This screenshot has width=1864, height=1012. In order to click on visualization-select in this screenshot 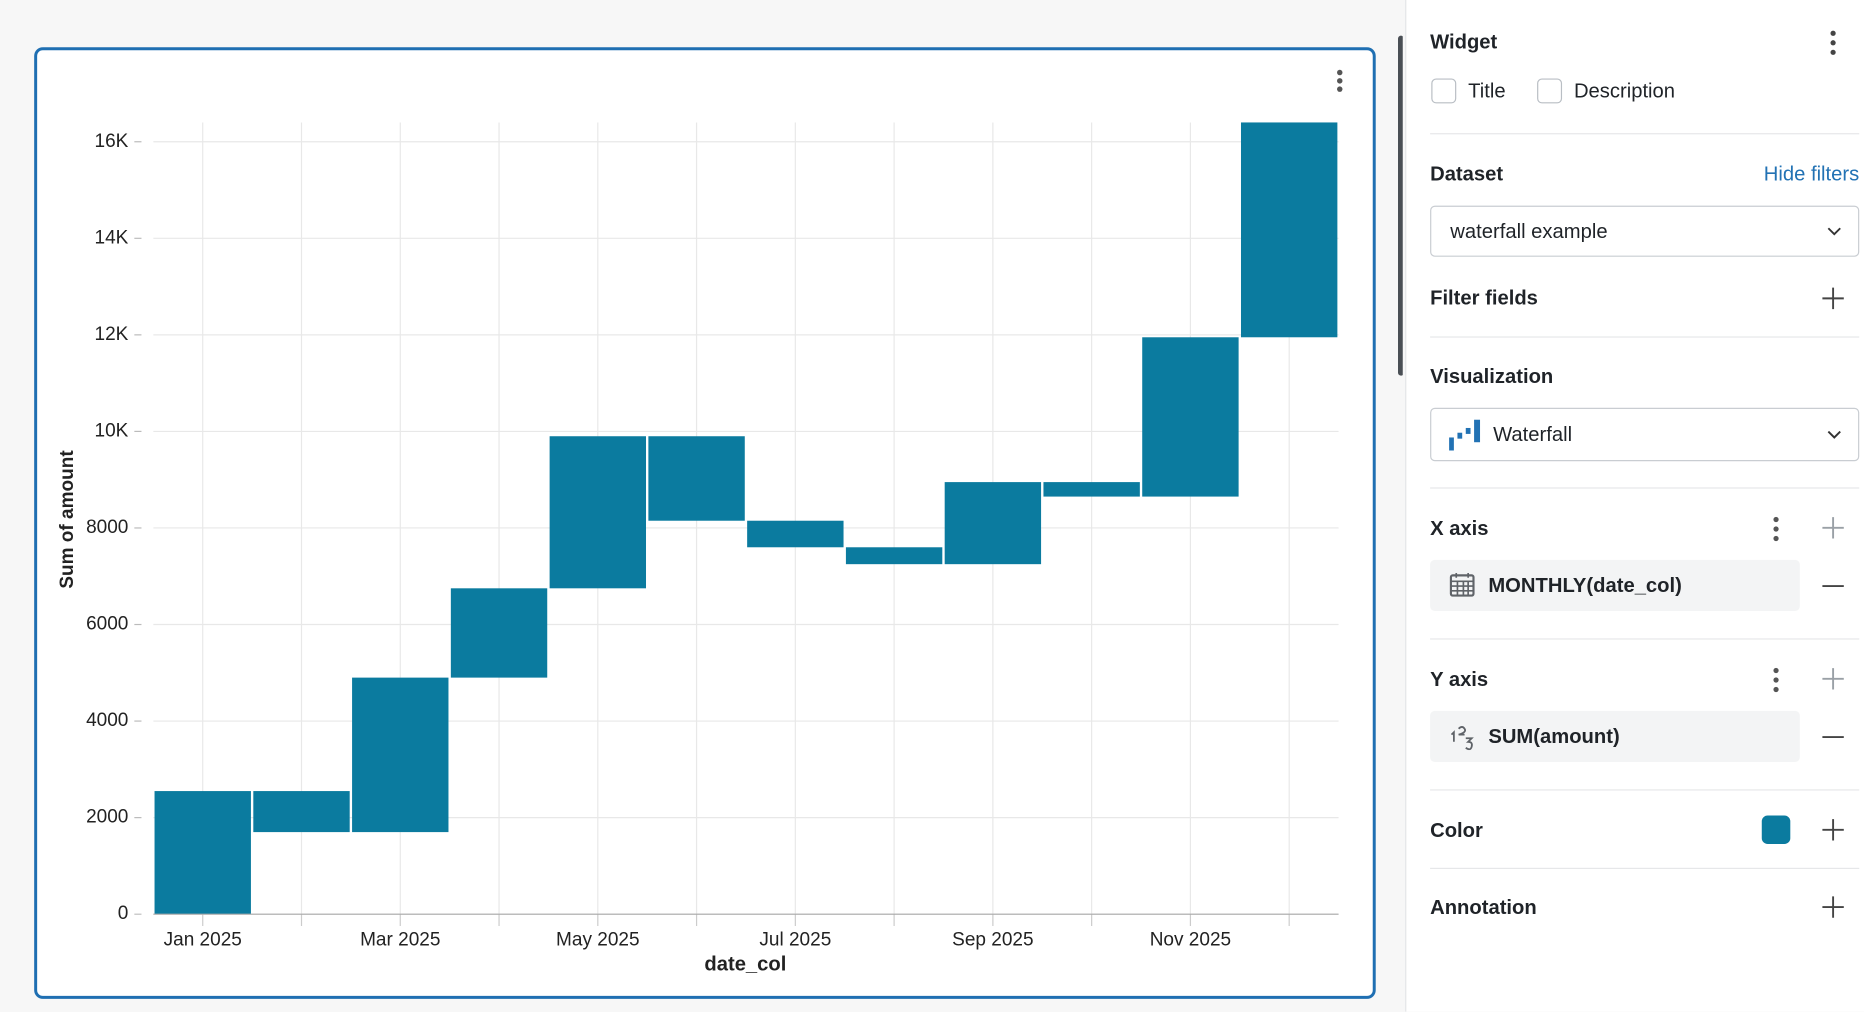, I will do `click(1645, 434)`.